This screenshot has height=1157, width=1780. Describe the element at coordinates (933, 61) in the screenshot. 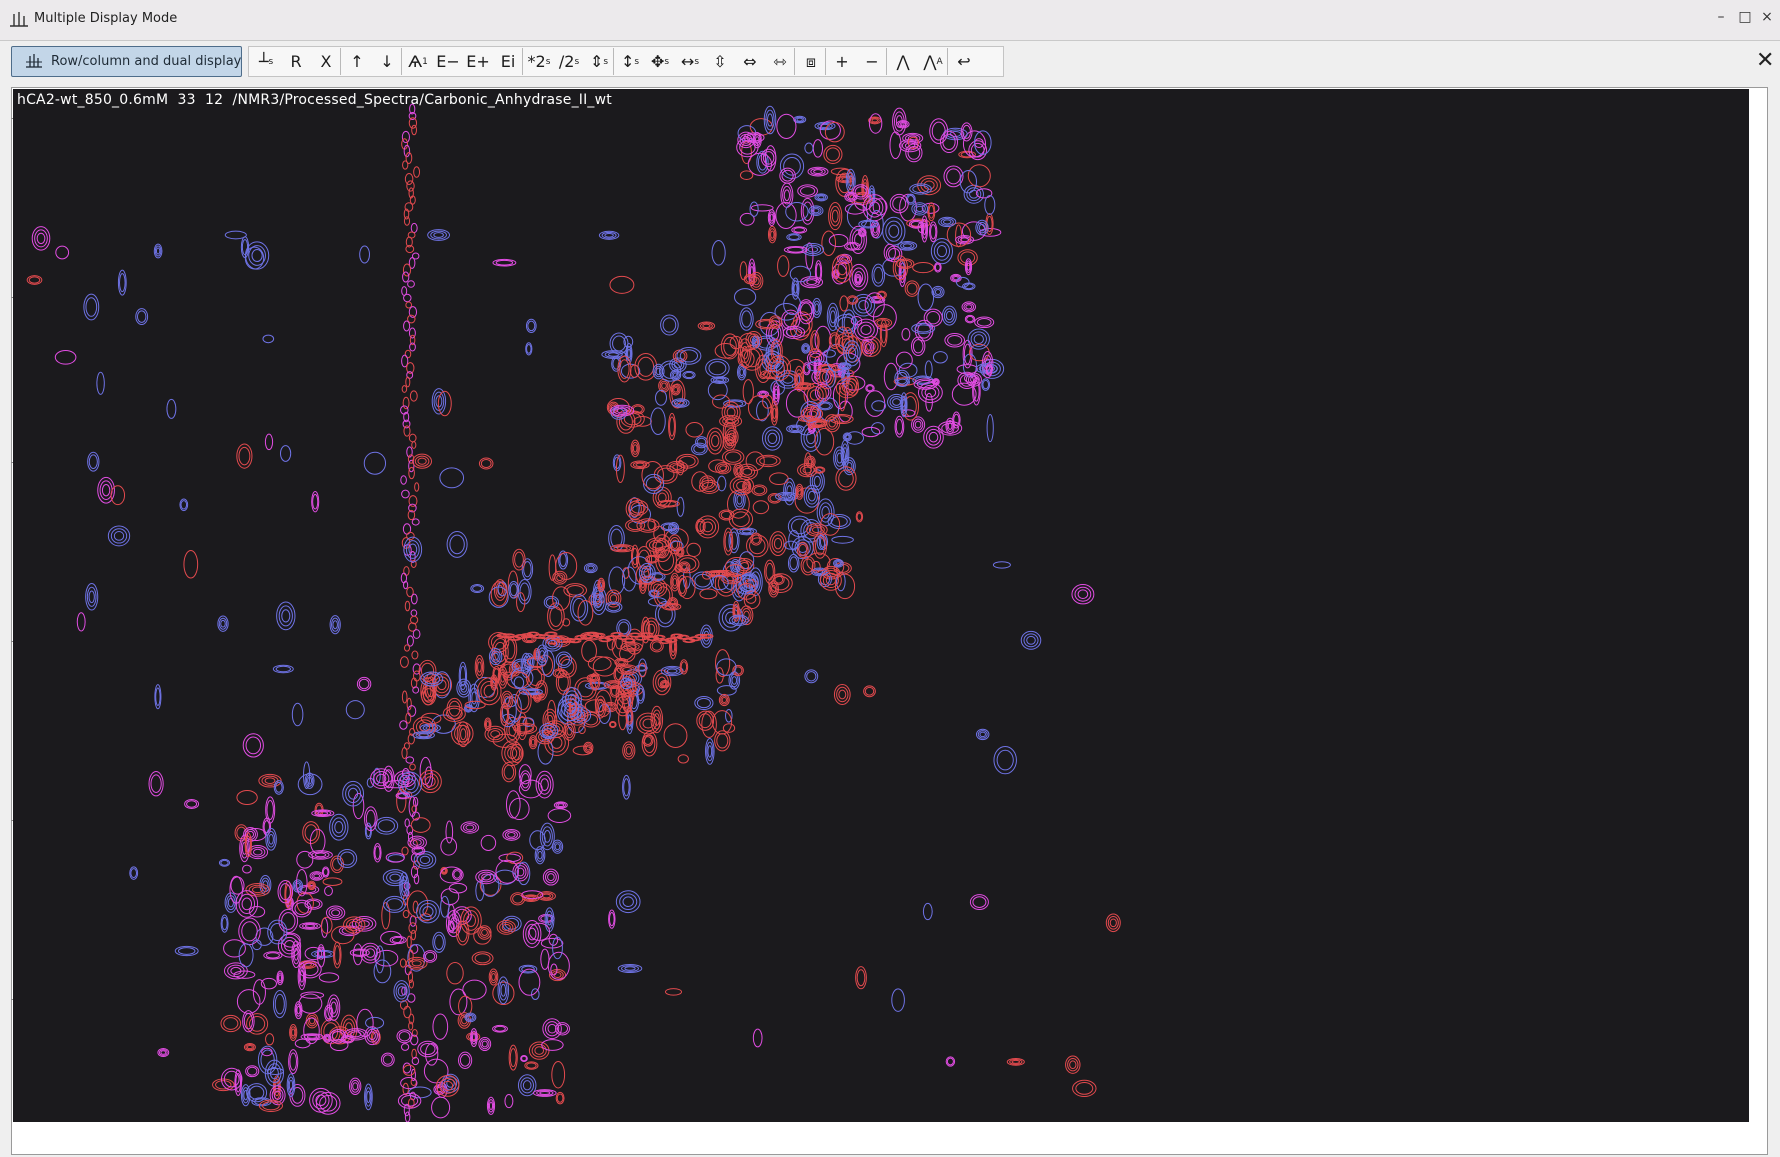

I see `peak-label-tool: ⋀ A` at that location.